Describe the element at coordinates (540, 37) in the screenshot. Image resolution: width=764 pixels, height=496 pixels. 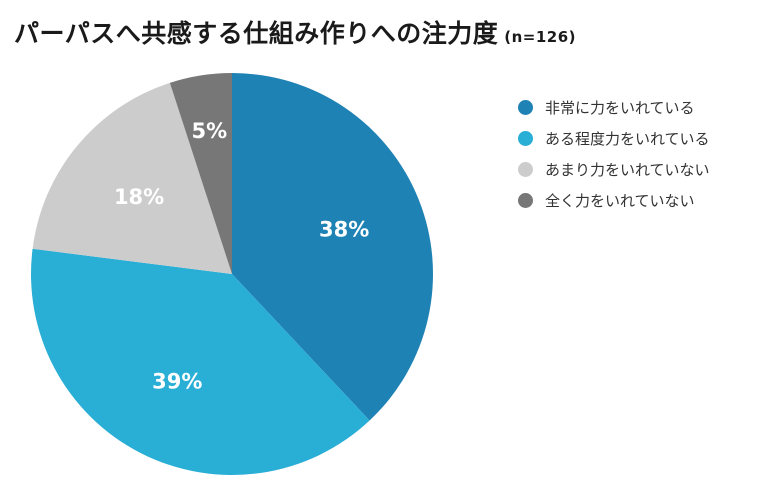
I see `chart-subtitle: (n=126)` at that location.